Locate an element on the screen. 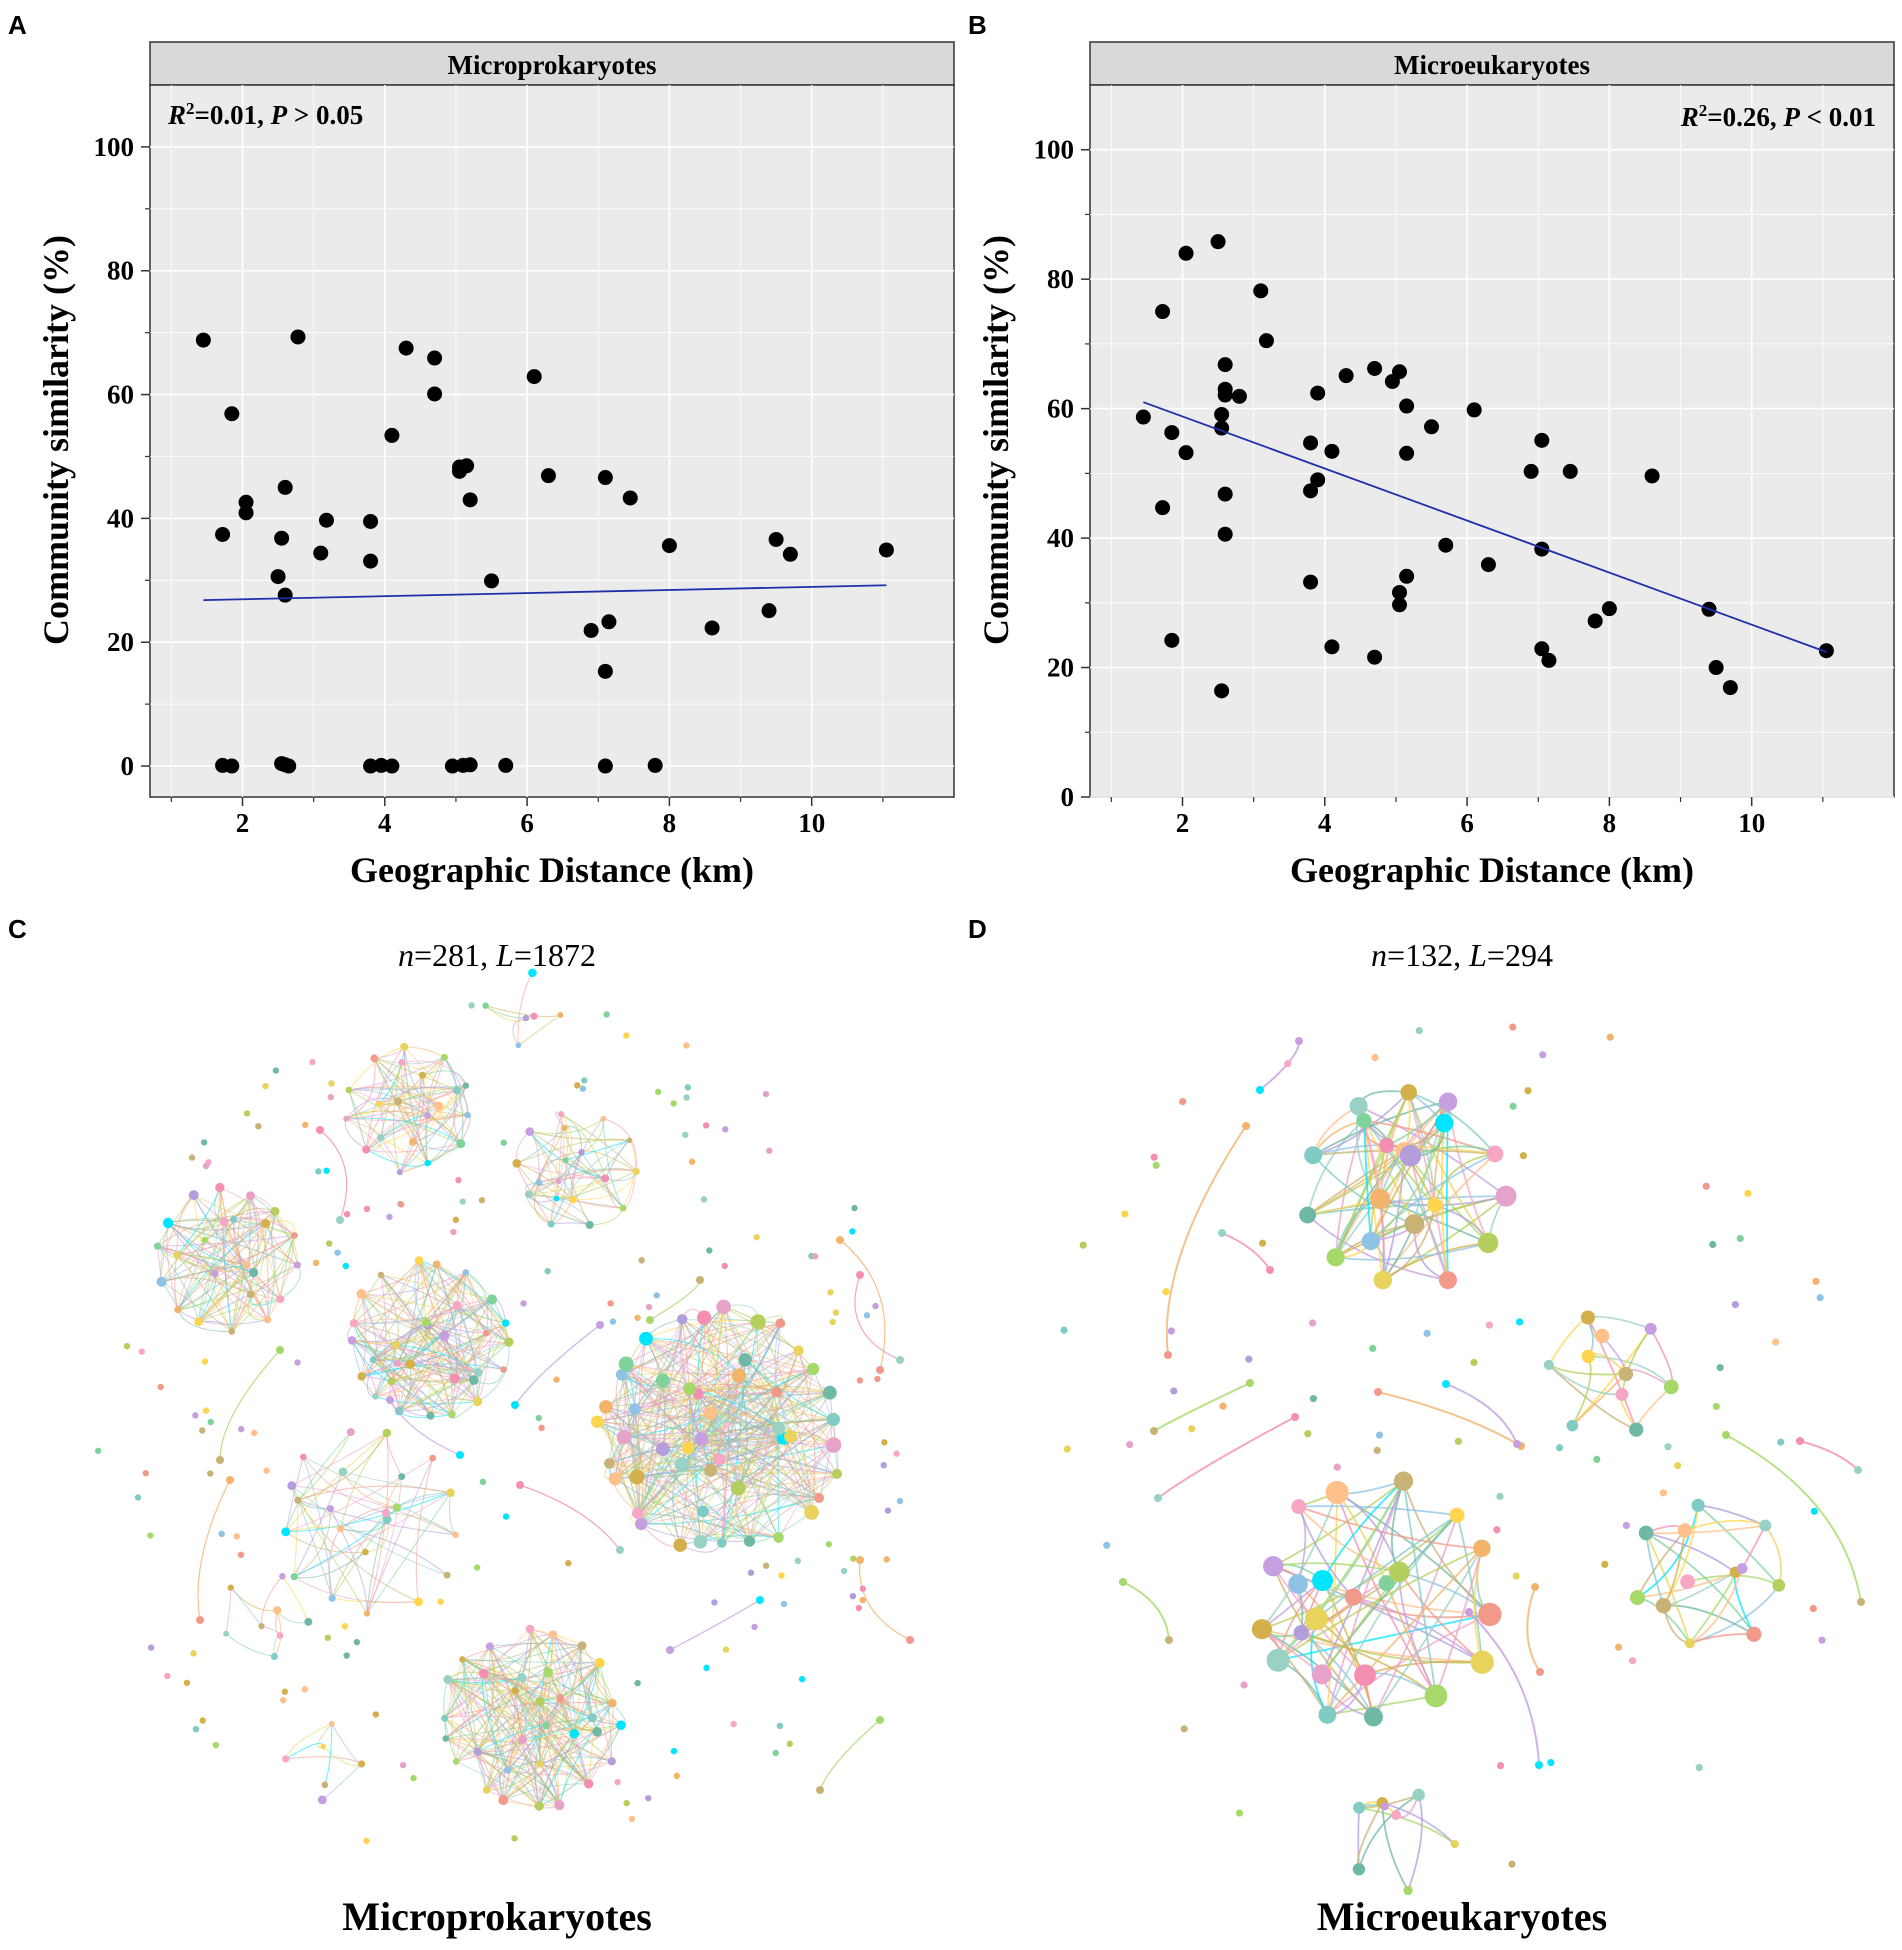 The width and height of the screenshot is (1902, 1950). chart-a-xtick-label-0: 2 is located at coordinates (243, 823).